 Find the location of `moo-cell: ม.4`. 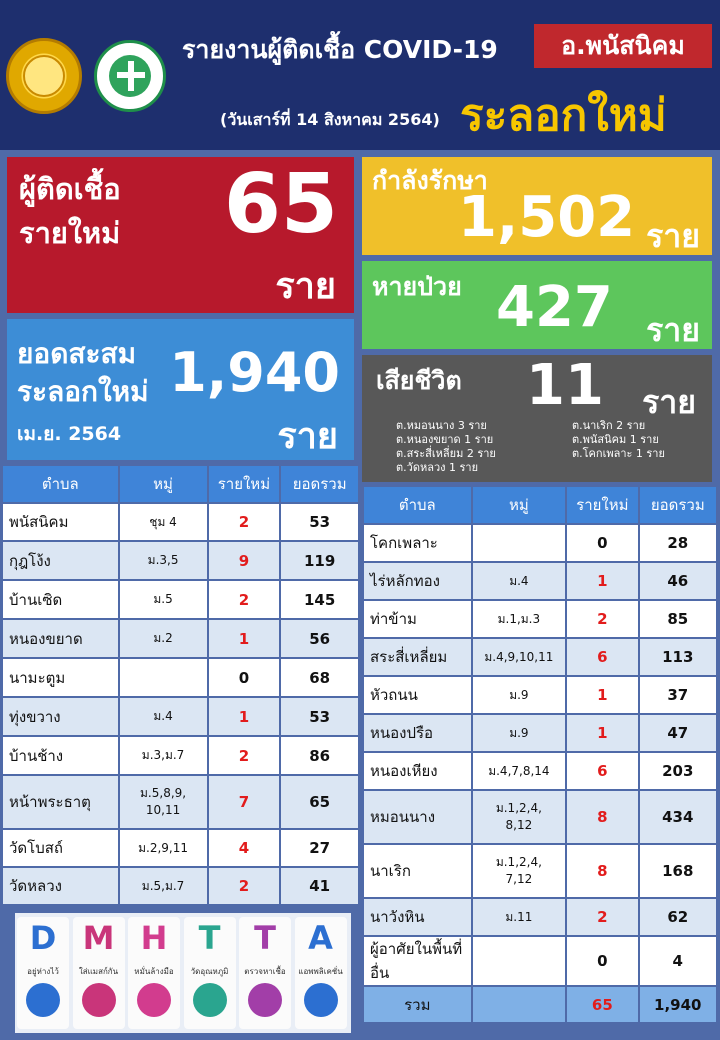

moo-cell: ม.4 is located at coordinates (163, 716).